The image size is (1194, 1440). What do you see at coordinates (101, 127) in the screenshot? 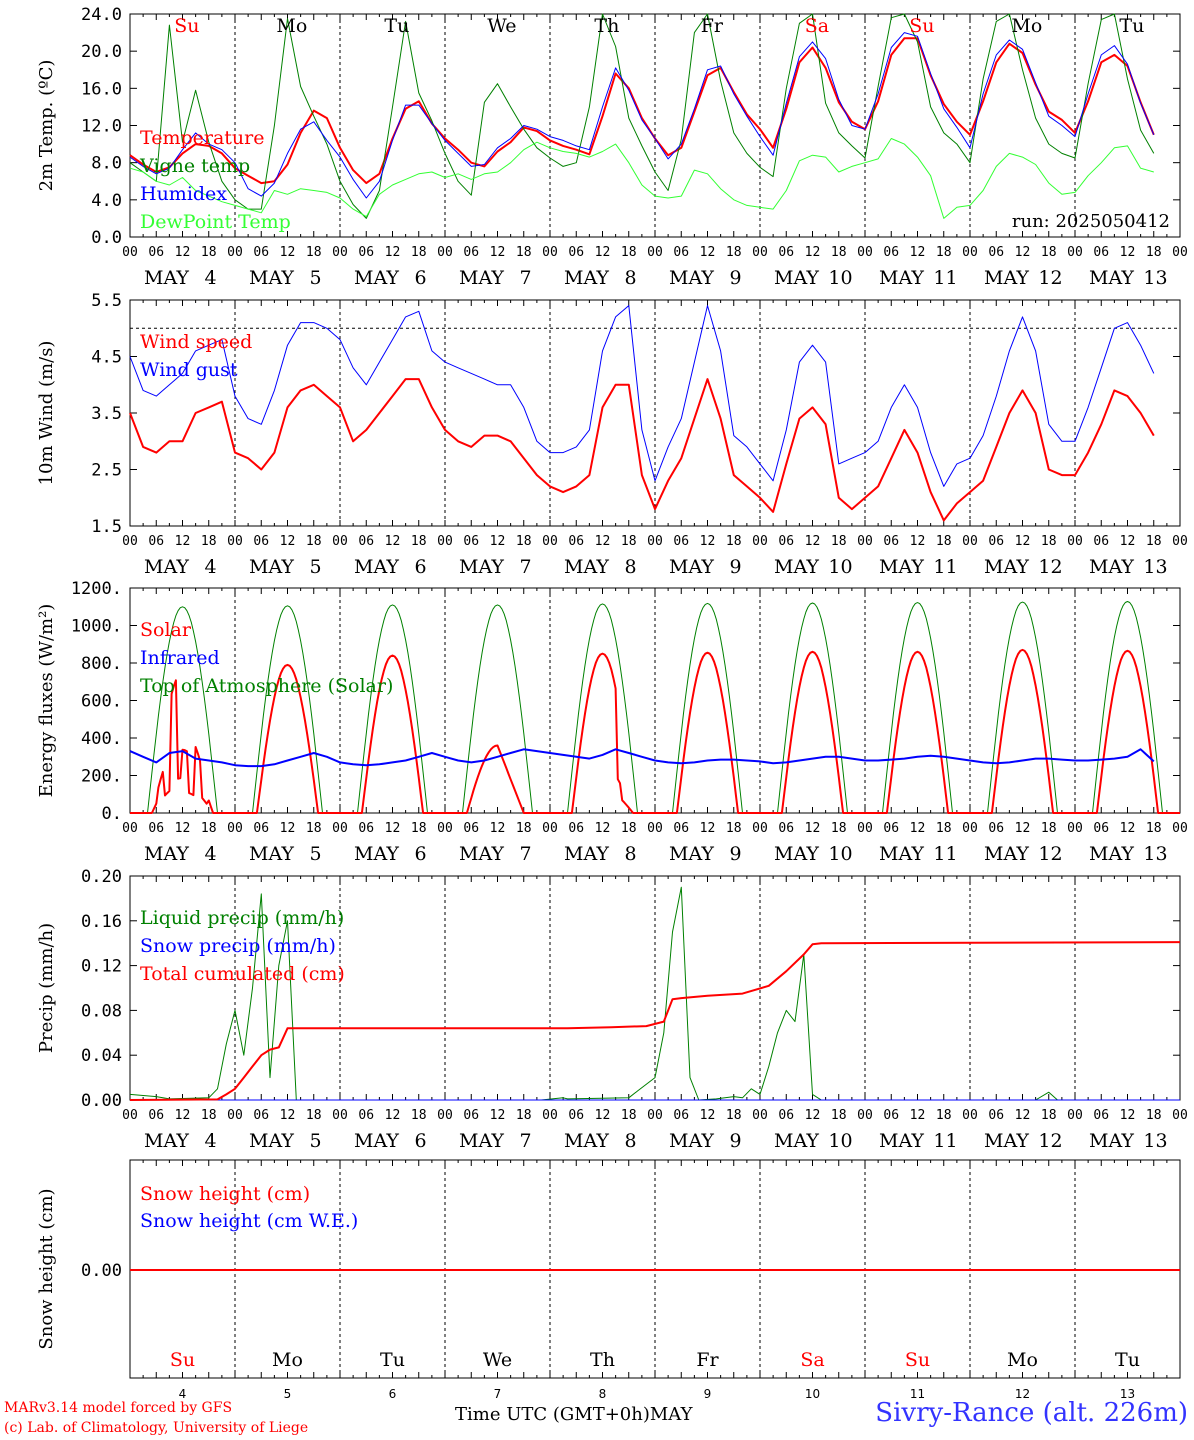
I see `y-tick-label: 12.0` at bounding box center [101, 127].